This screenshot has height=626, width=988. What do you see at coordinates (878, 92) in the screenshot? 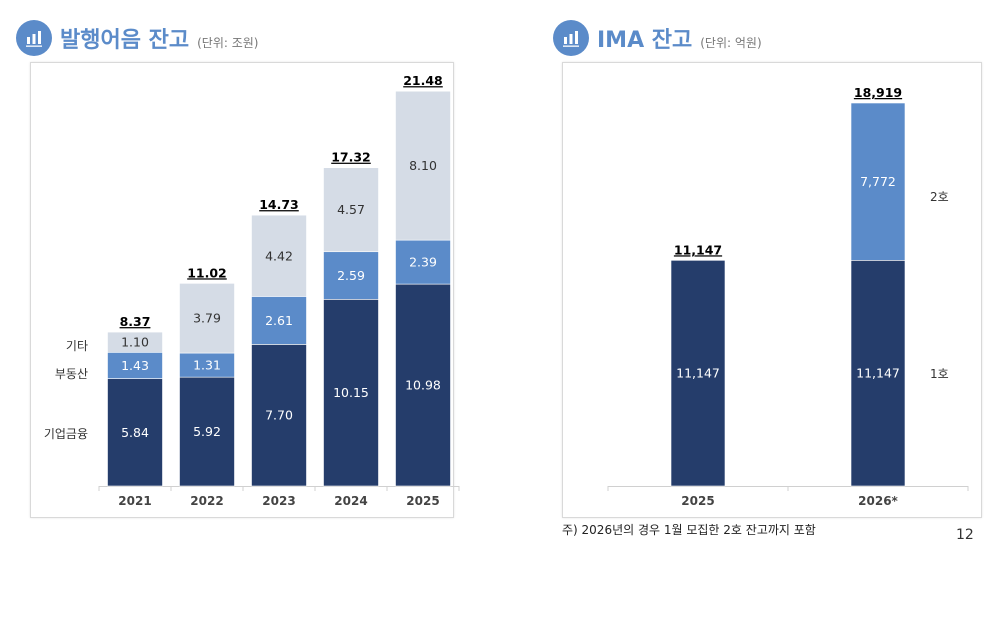
I see `total-label: 18,919` at bounding box center [878, 92].